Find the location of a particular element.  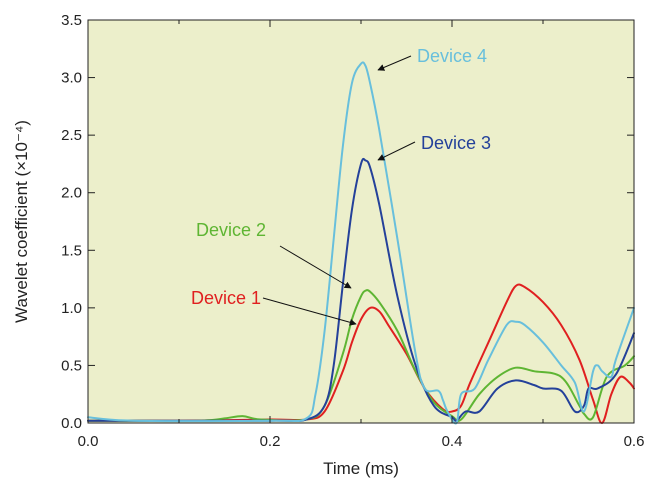

y-tick-label: 3.0 is located at coordinates (71, 78).